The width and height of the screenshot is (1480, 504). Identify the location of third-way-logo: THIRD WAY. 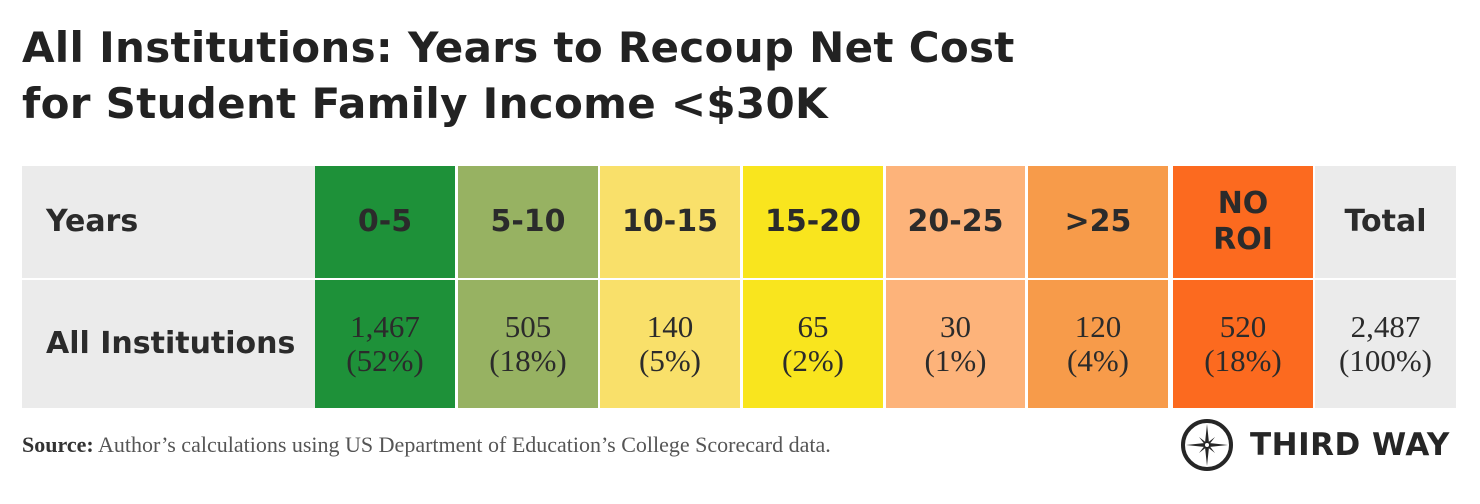
(1315, 445).